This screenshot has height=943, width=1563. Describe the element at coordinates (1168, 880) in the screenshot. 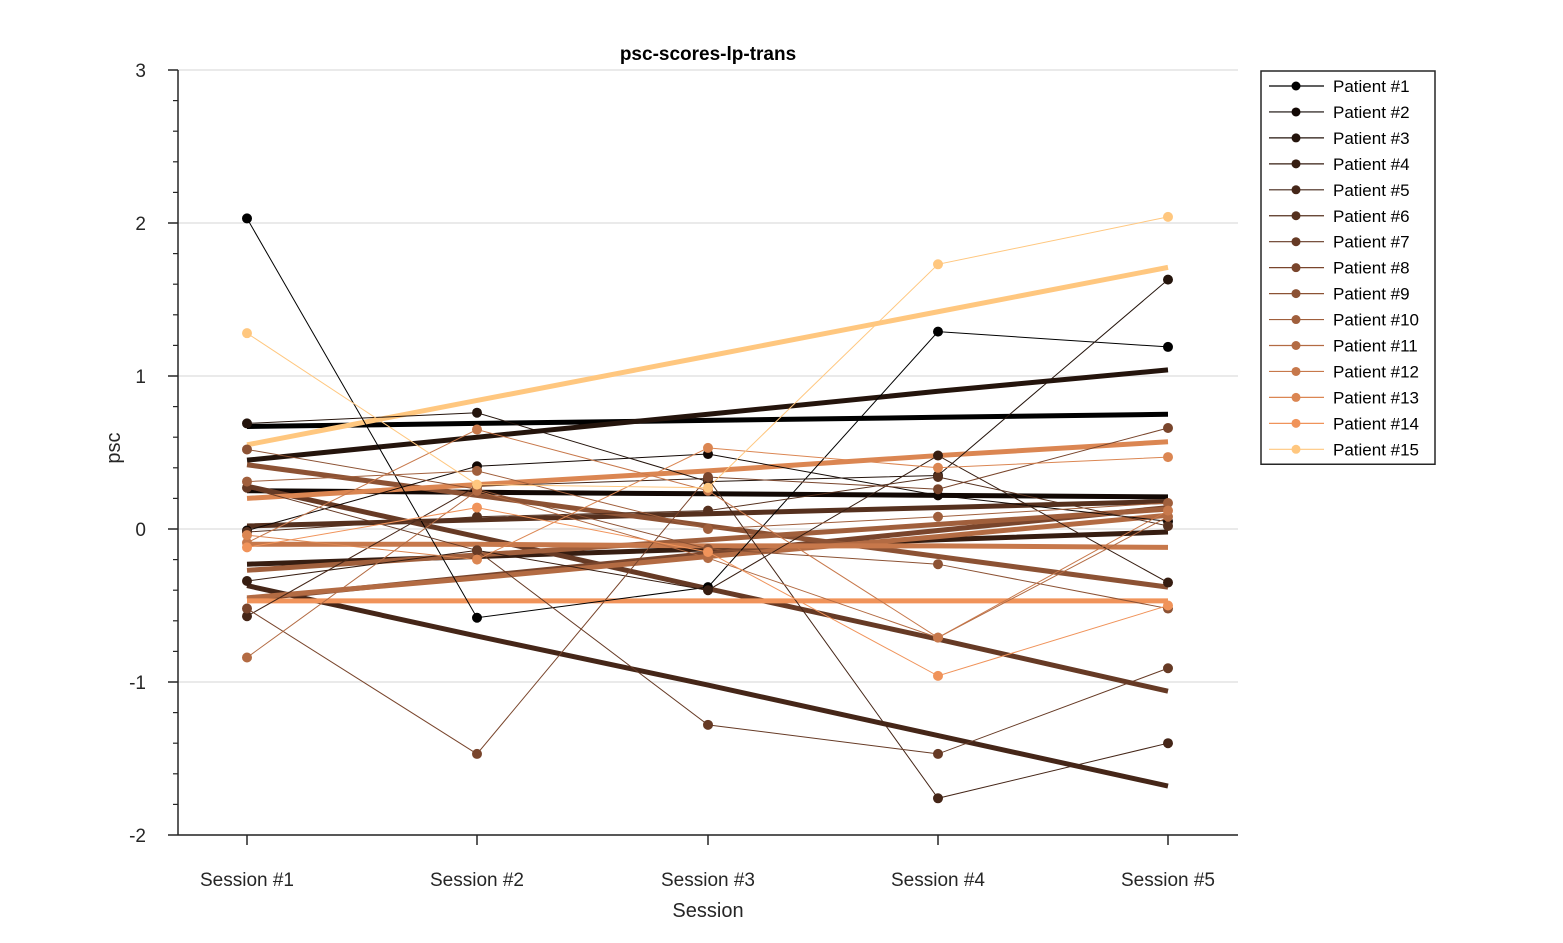

I see `x-tick-label: Session #5` at that location.